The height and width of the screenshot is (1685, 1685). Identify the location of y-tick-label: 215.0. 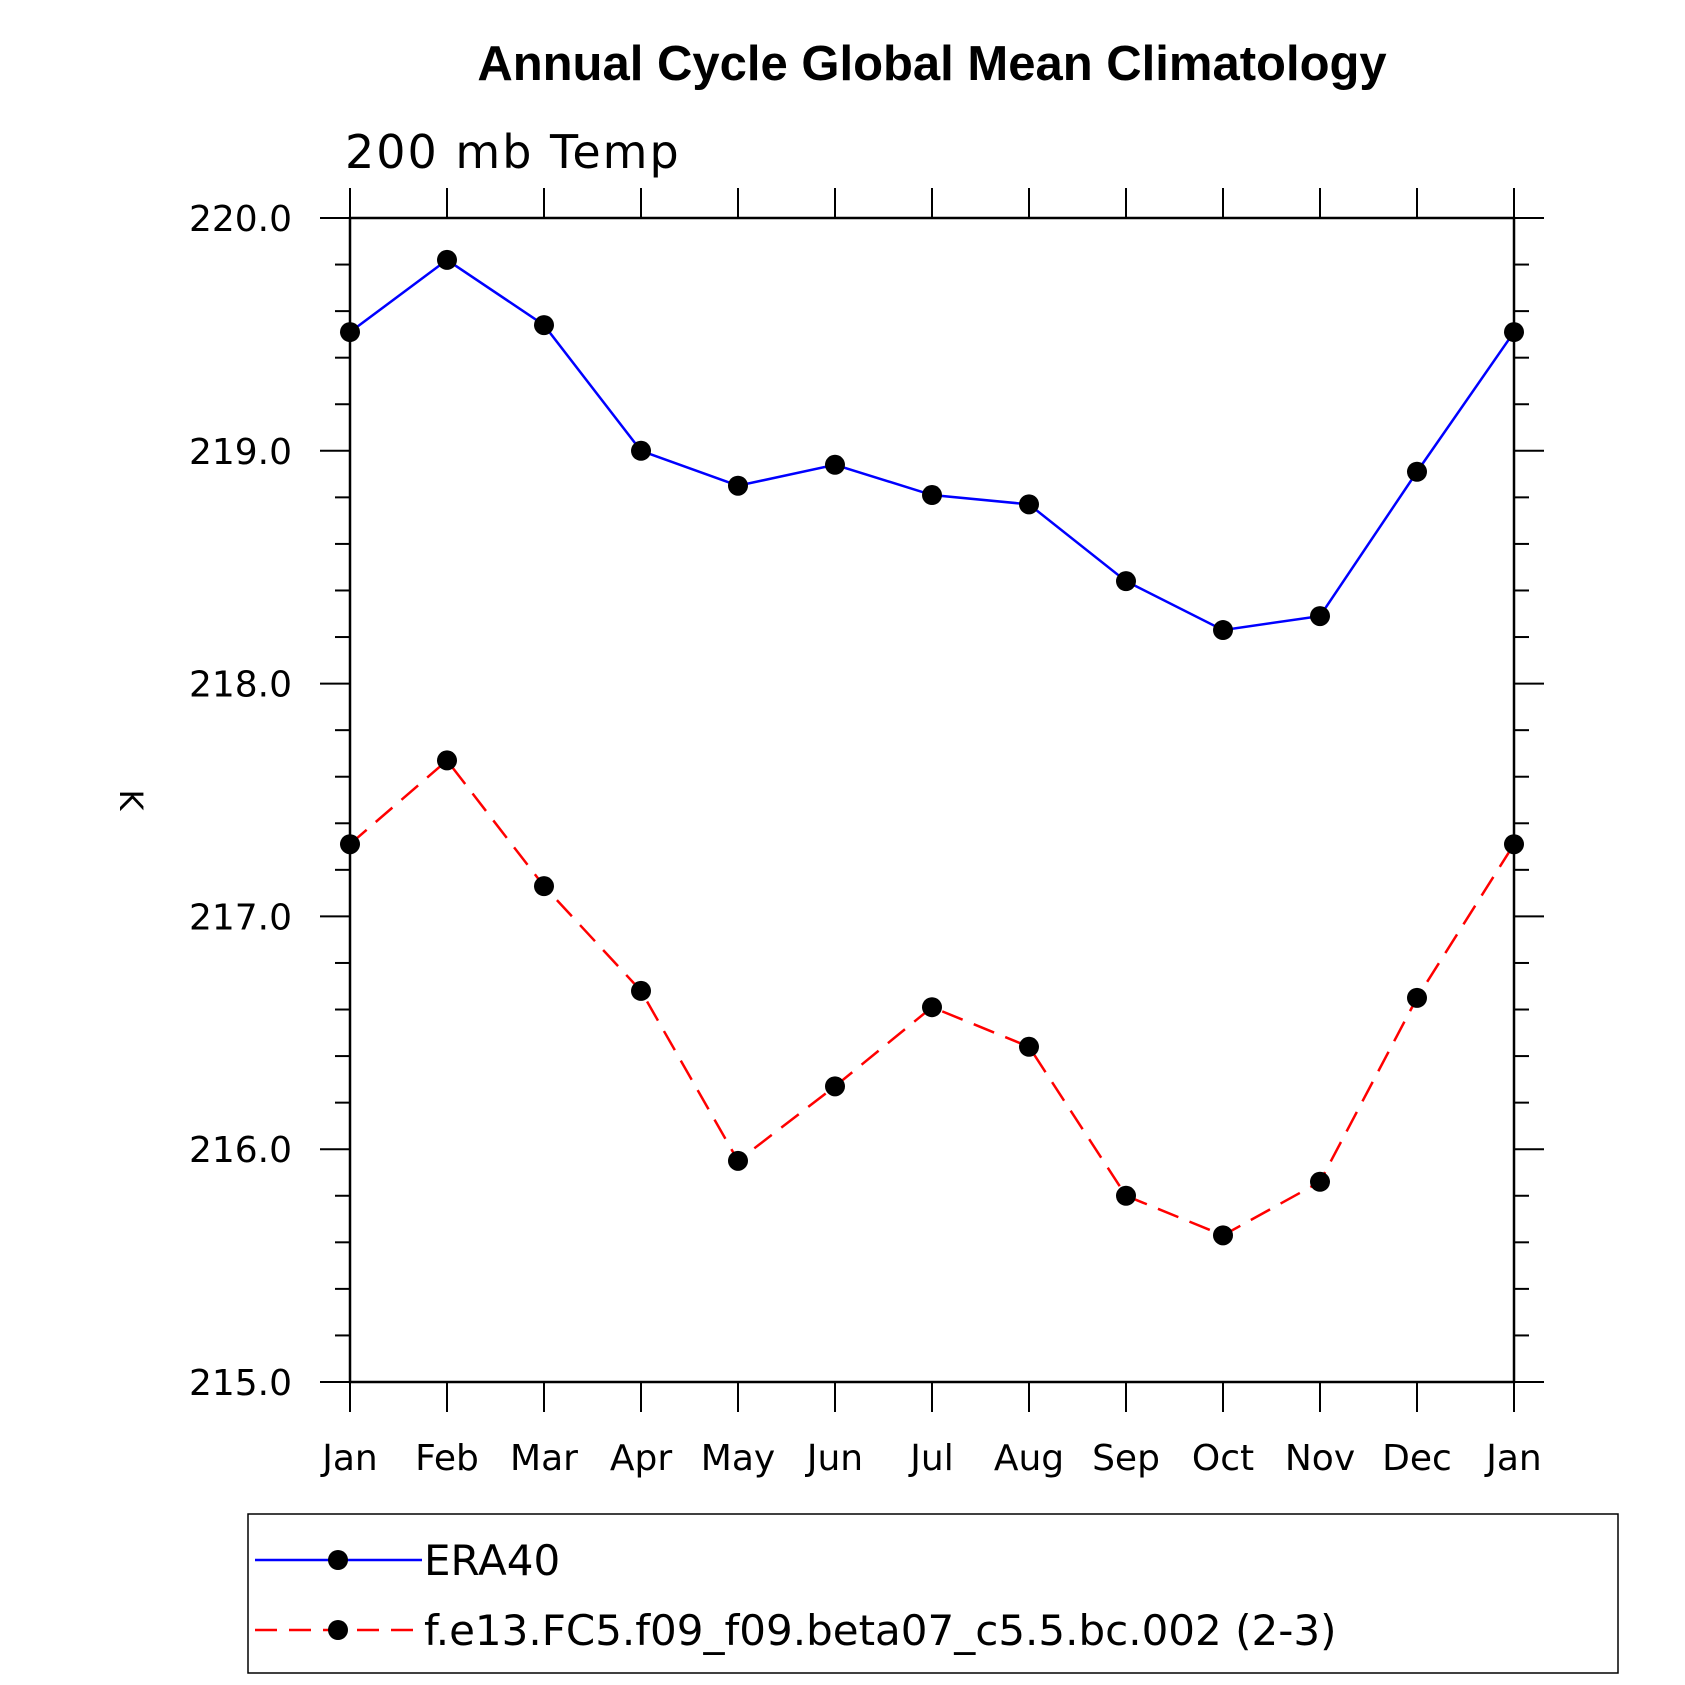
(240, 1383).